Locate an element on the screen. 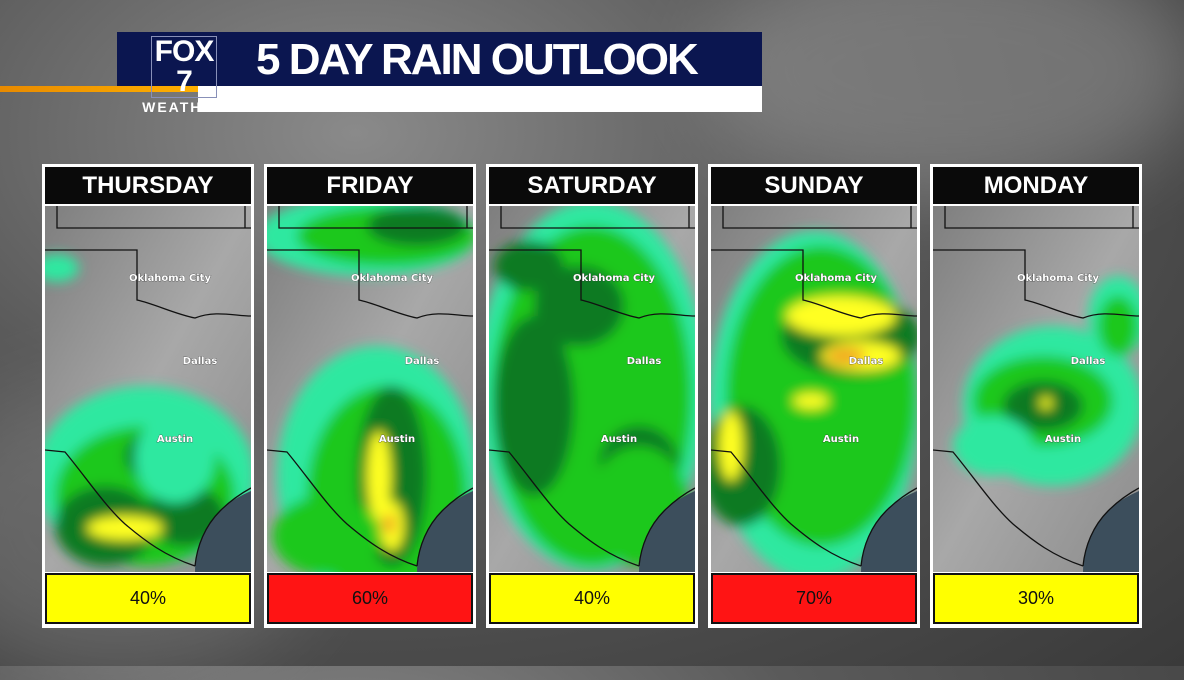 The image size is (1184, 680). logo-subtext: WEATHER is located at coordinates (184, 107).